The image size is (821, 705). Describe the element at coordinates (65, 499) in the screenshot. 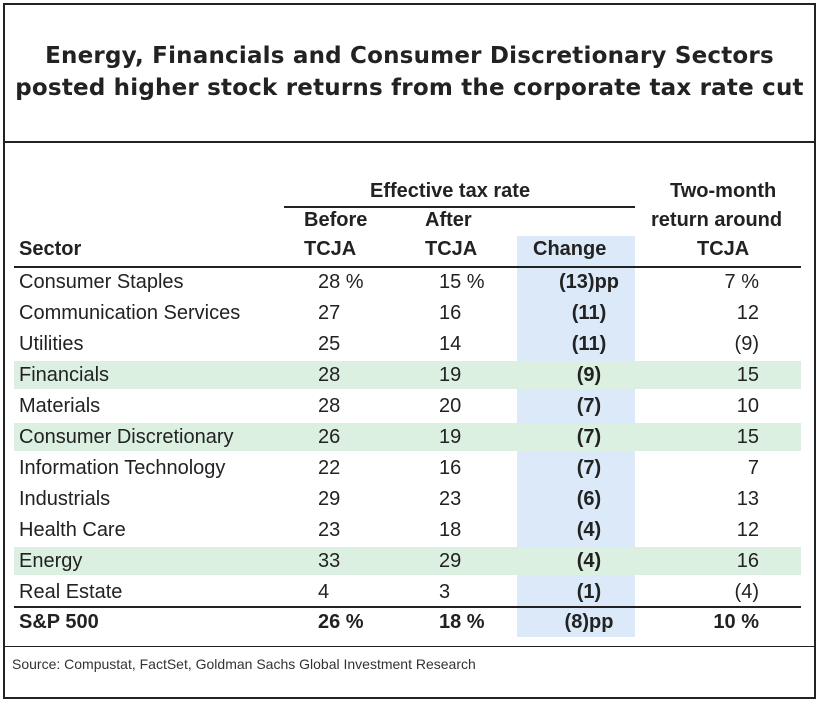

I see `sector-cell: Industrials` at that location.